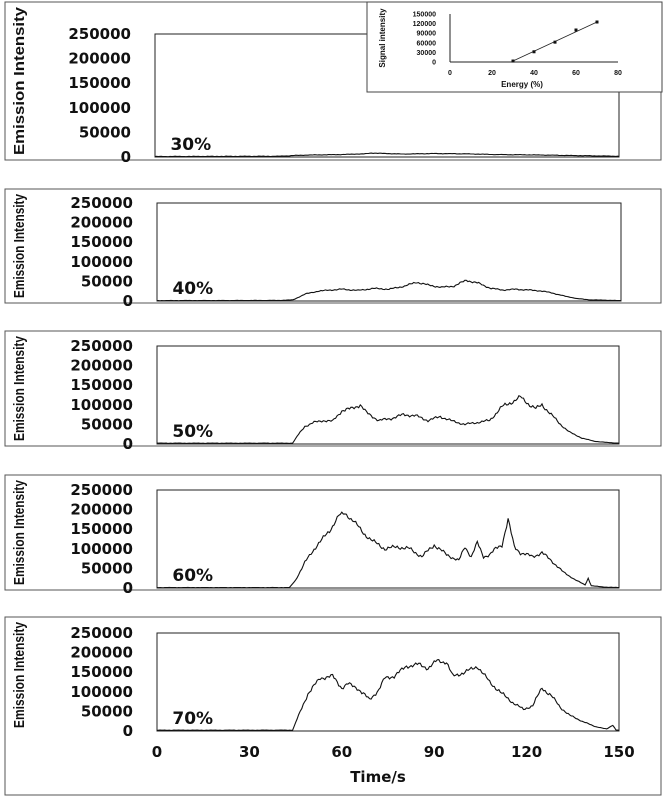 Image resolution: width=666 pixels, height=800 pixels. I want to click on energy-label: 50%, so click(192, 432).